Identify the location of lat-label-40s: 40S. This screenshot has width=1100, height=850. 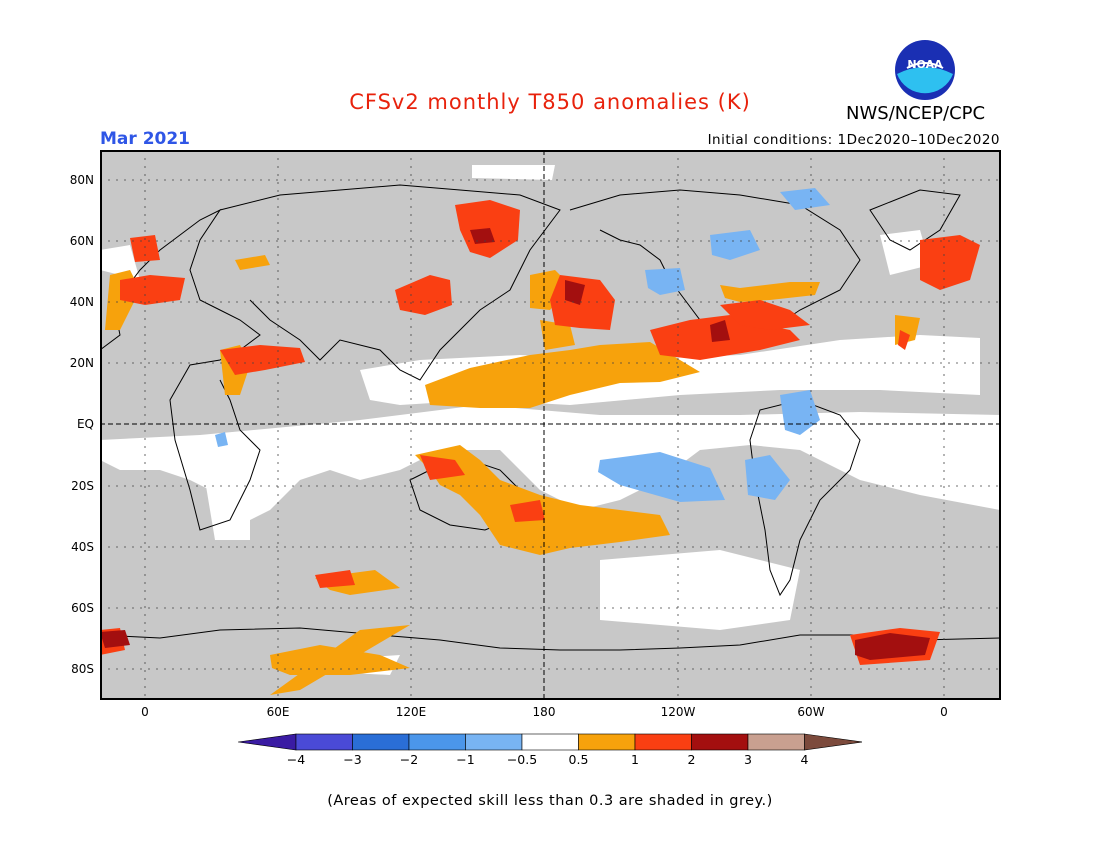
(82, 547).